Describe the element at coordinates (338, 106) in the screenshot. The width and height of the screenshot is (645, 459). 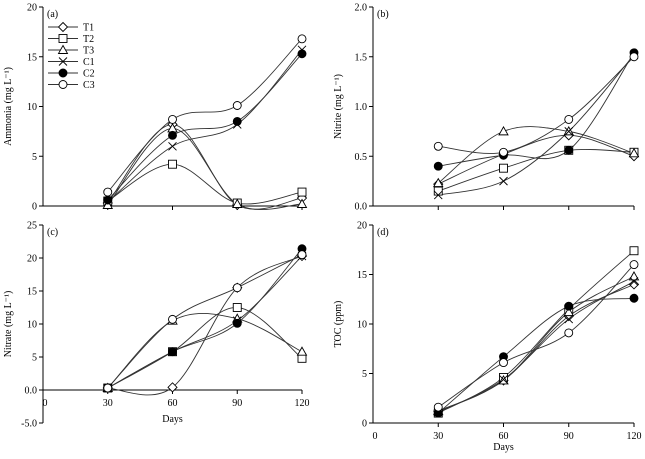
I see `y-axis-label: Nitrite (mg L⁻¹)` at that location.